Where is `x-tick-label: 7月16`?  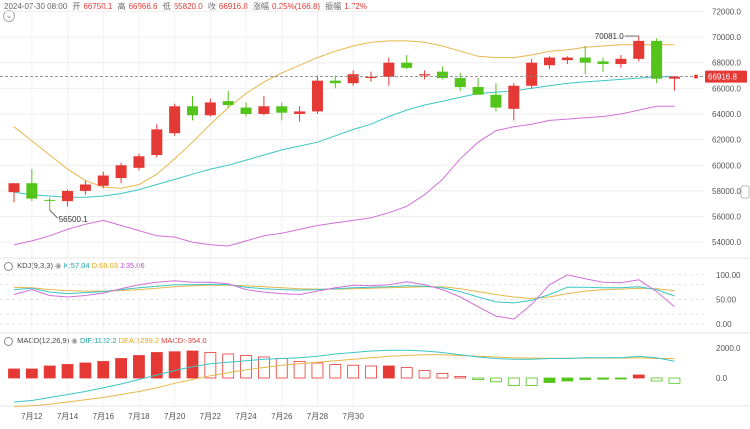 x-tick-label: 7月16 is located at coordinates (104, 416).